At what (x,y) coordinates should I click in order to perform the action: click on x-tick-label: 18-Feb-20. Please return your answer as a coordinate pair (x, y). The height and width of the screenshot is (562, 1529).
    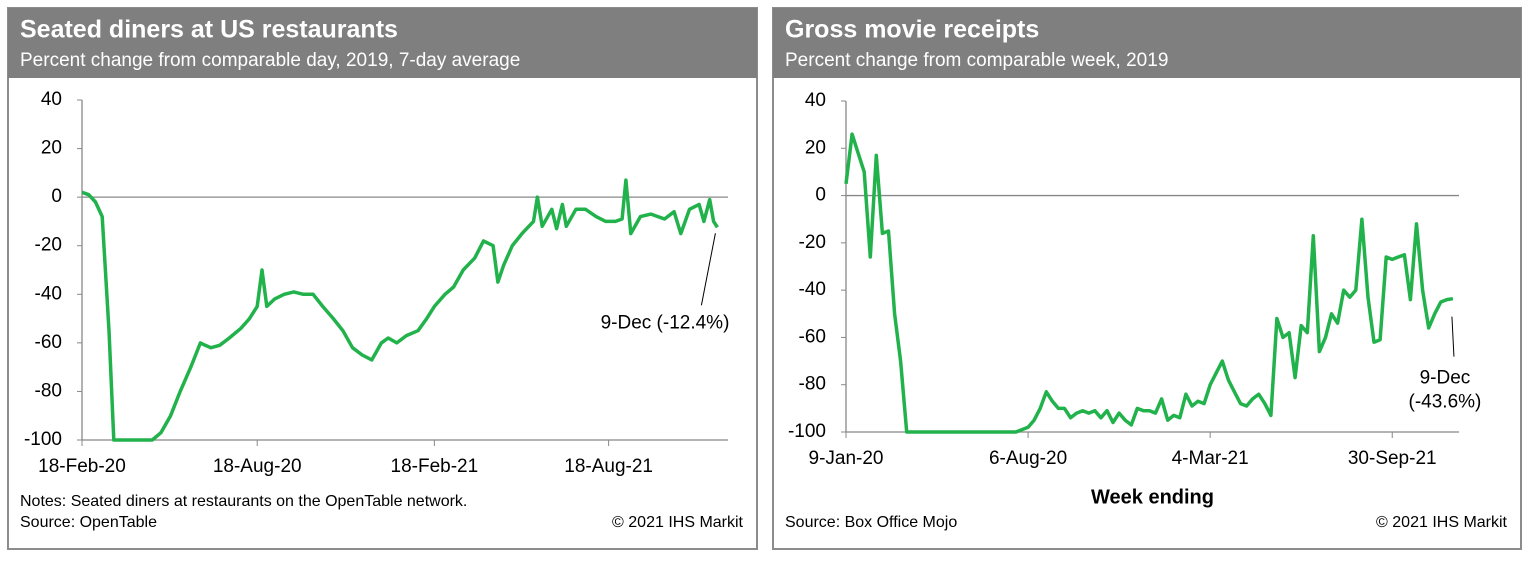
    Looking at the image, I should click on (82, 466).